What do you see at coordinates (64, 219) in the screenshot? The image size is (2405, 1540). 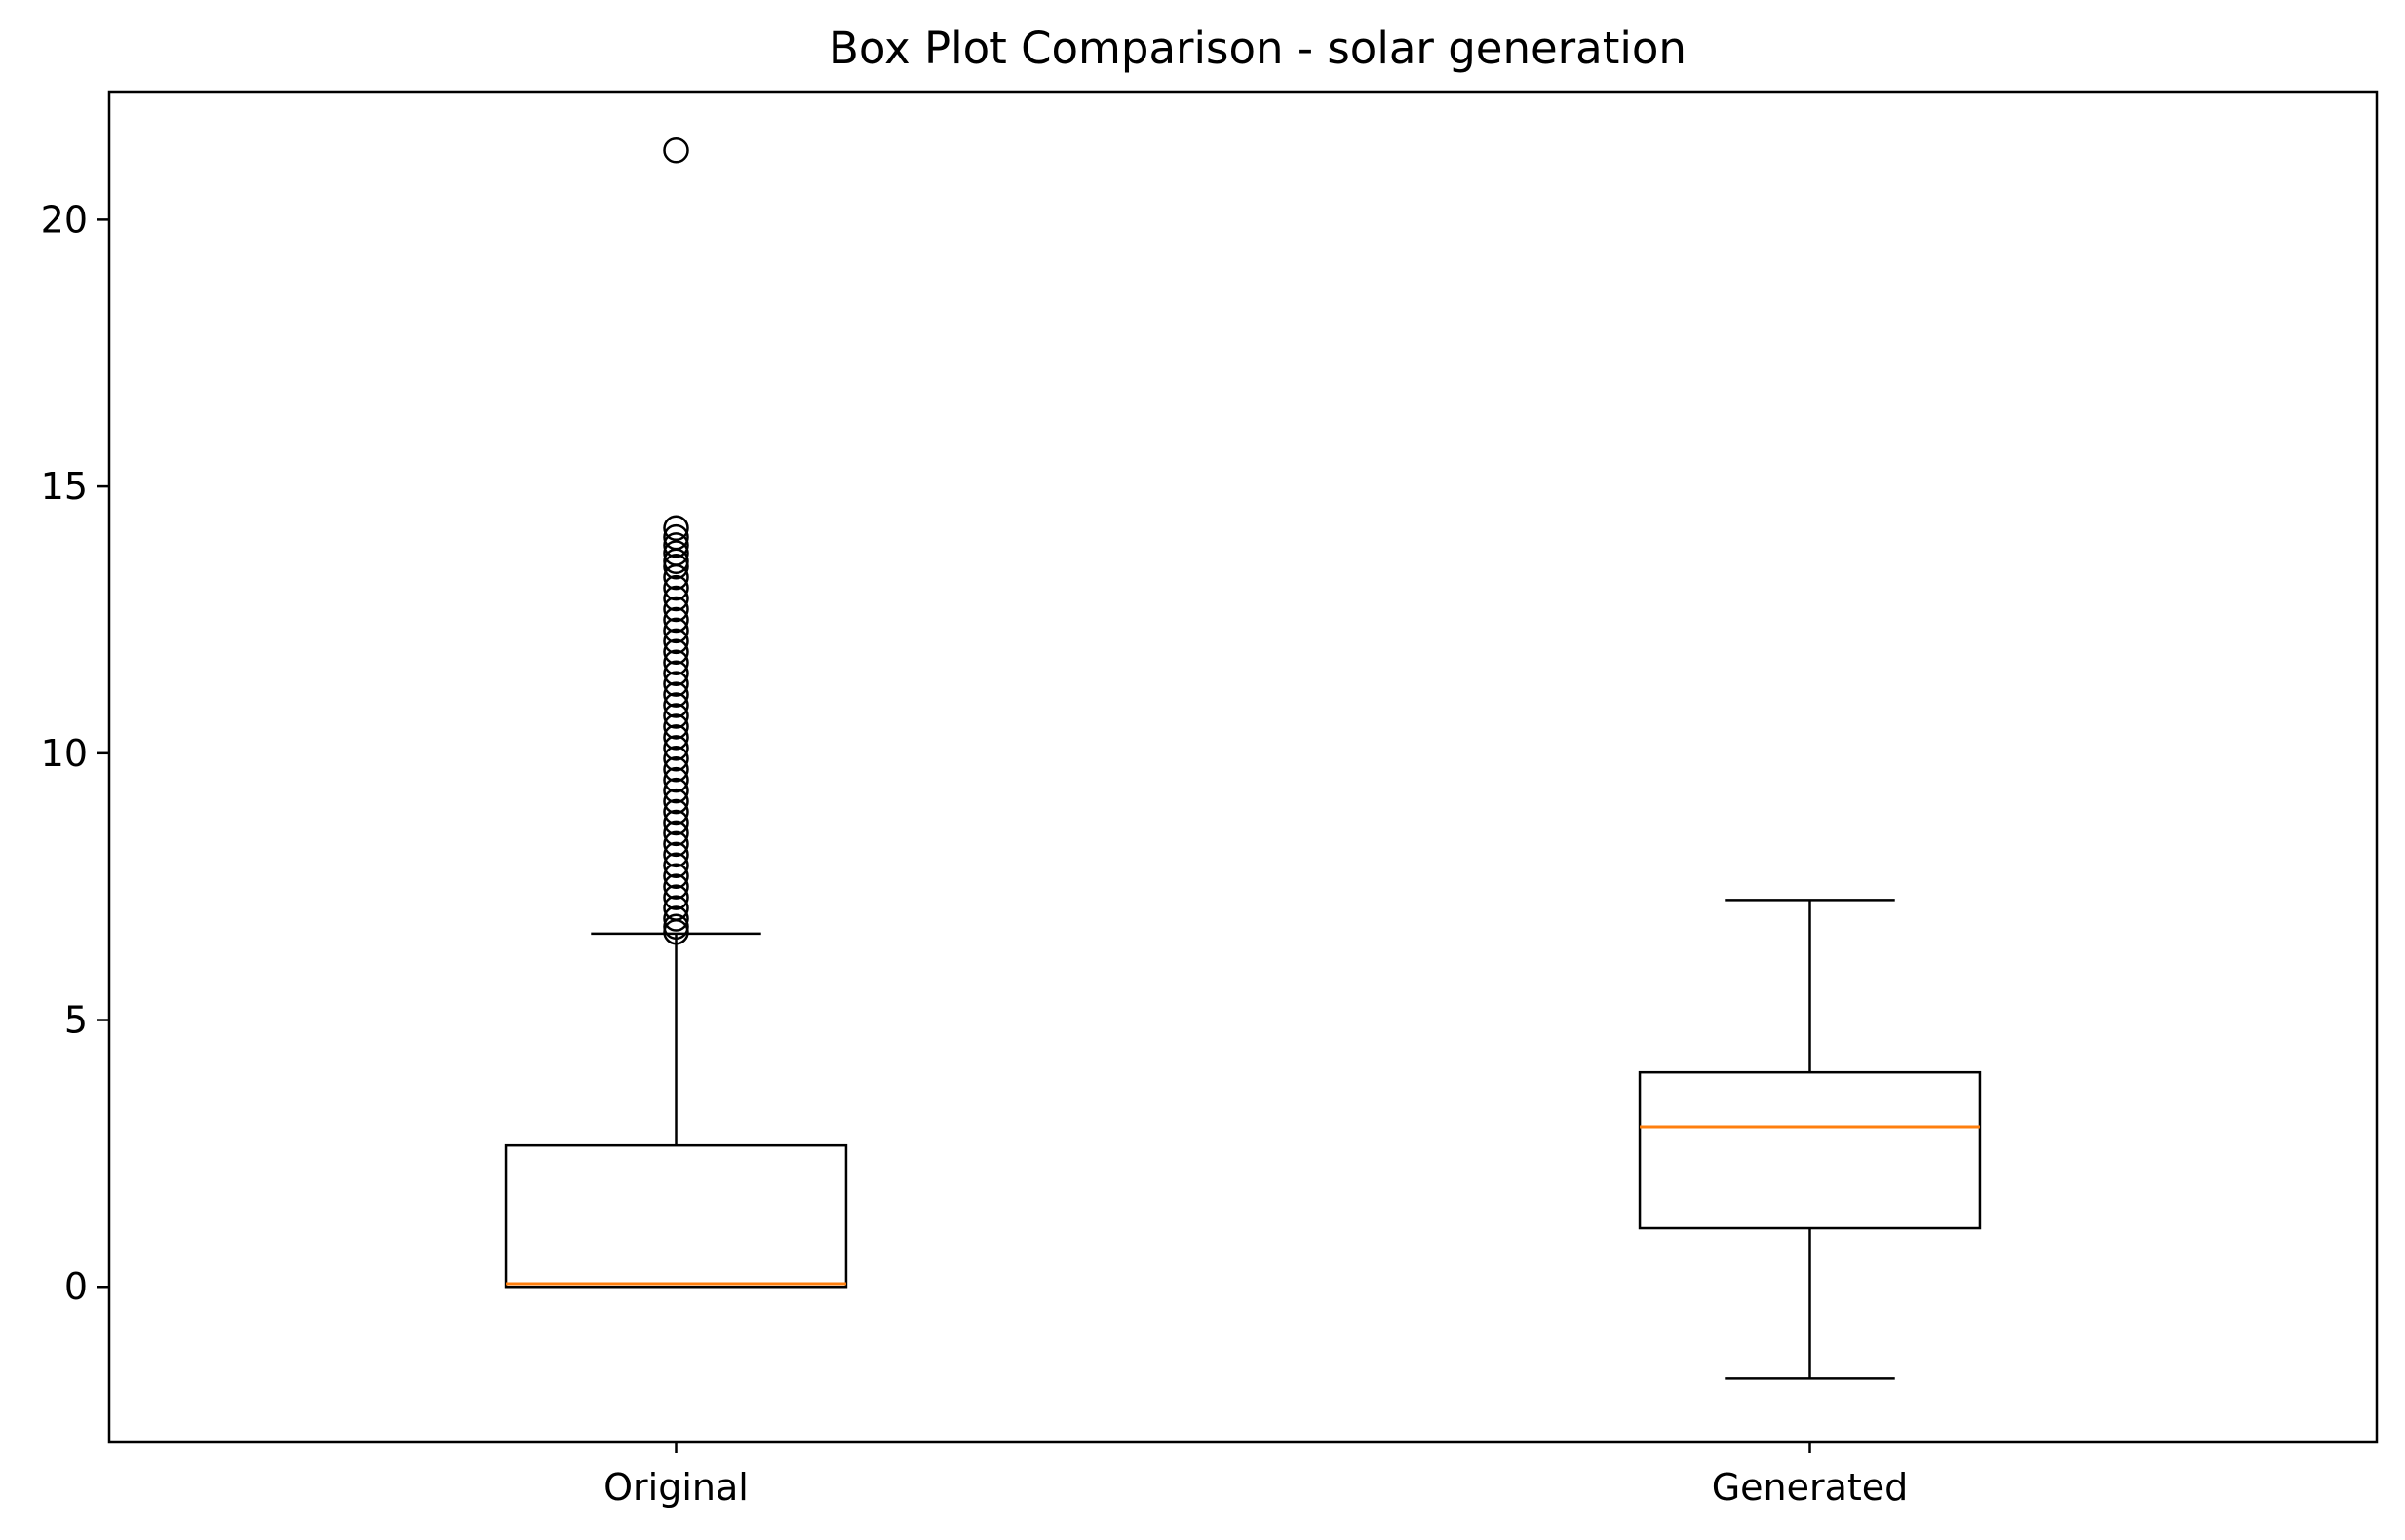 I see `y-tick-label: 20` at bounding box center [64, 219].